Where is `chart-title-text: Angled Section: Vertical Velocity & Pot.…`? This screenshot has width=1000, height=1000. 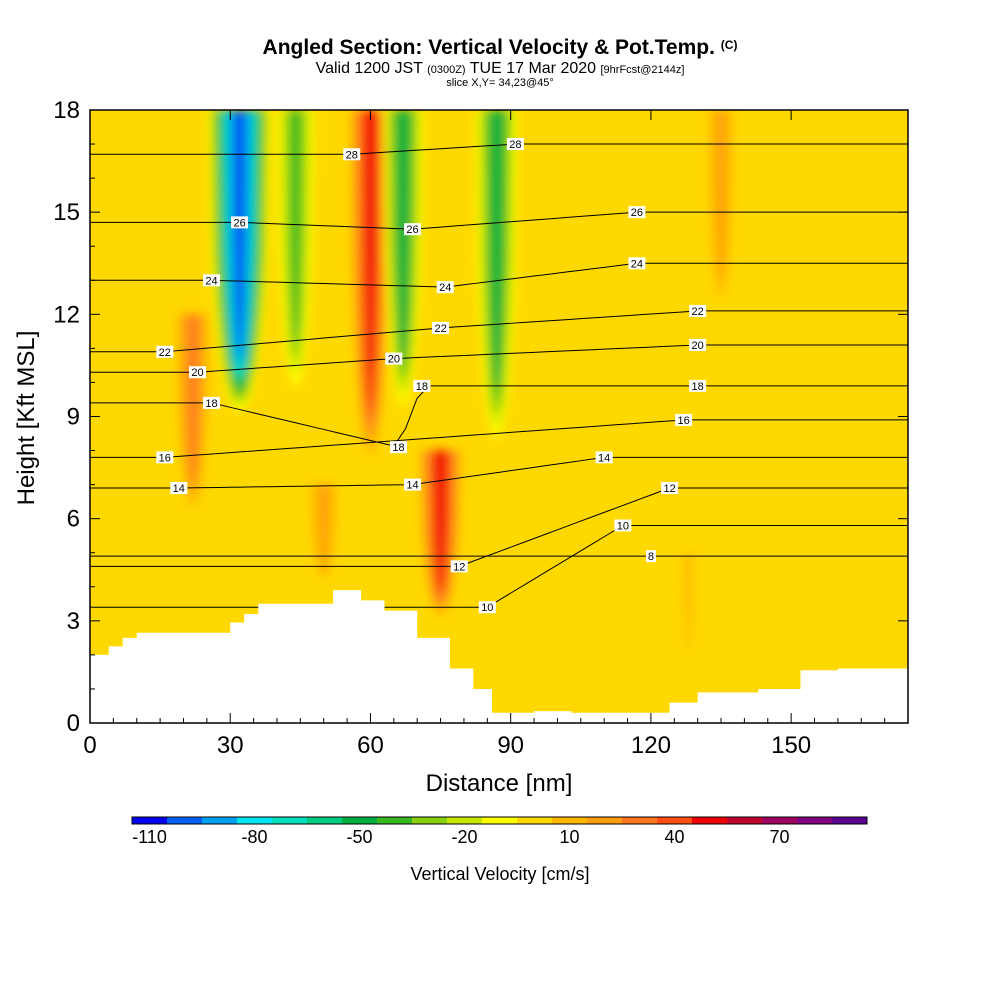
chart-title-text: Angled Section: Vertical Velocity & Pot.… is located at coordinates (488, 47).